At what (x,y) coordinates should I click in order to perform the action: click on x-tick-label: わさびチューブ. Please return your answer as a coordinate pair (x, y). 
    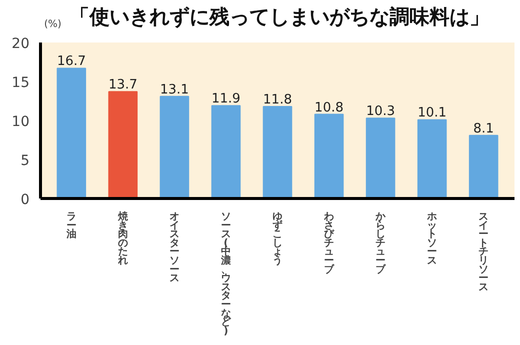
    Looking at the image, I should click on (329, 244).